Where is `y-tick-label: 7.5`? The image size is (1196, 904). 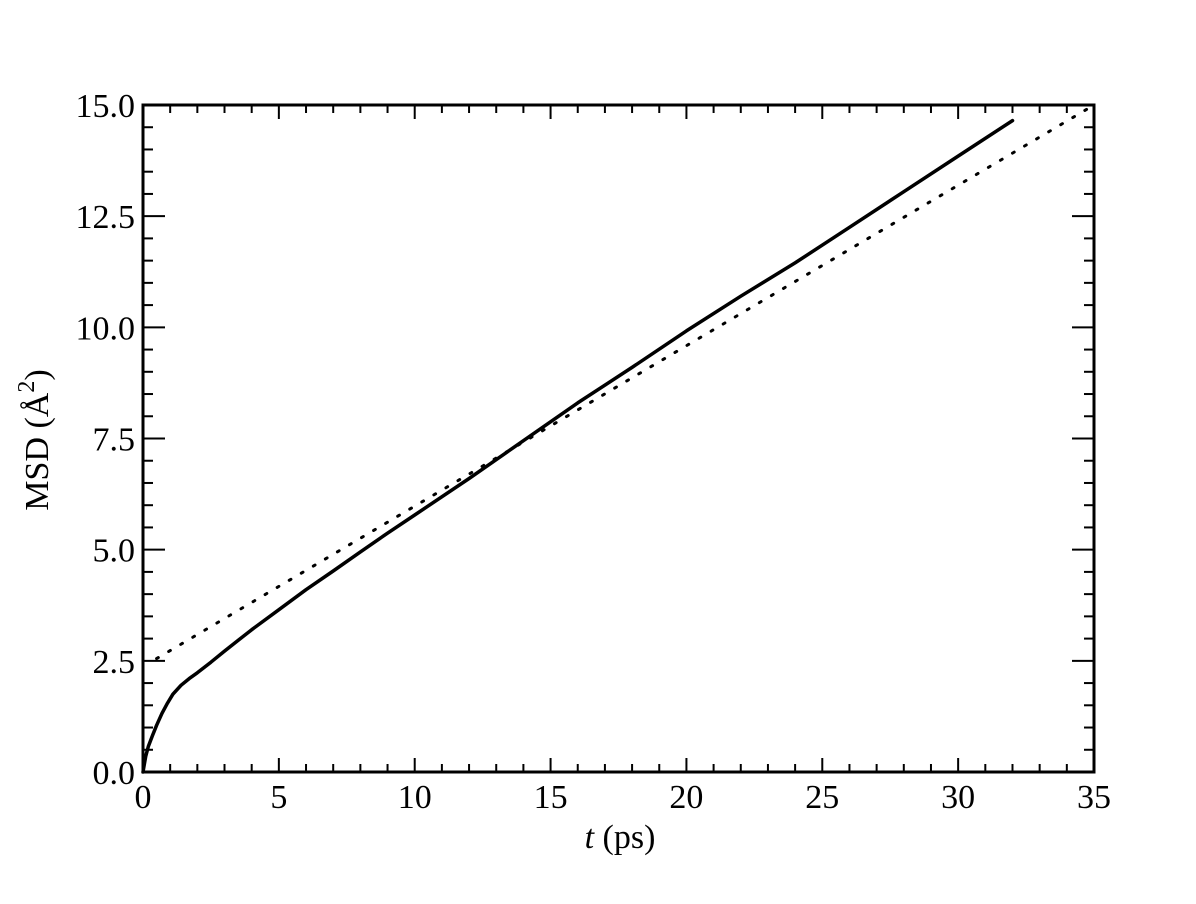
y-tick-label: 7.5 is located at coordinates (114, 440).